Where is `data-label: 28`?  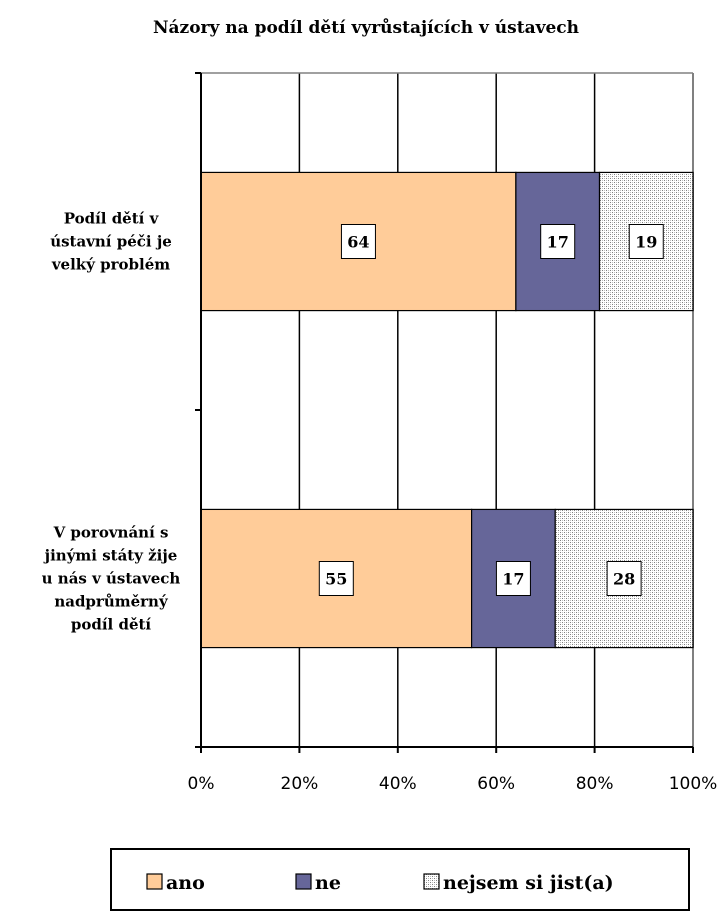
data-label: 28 is located at coordinates (624, 579).